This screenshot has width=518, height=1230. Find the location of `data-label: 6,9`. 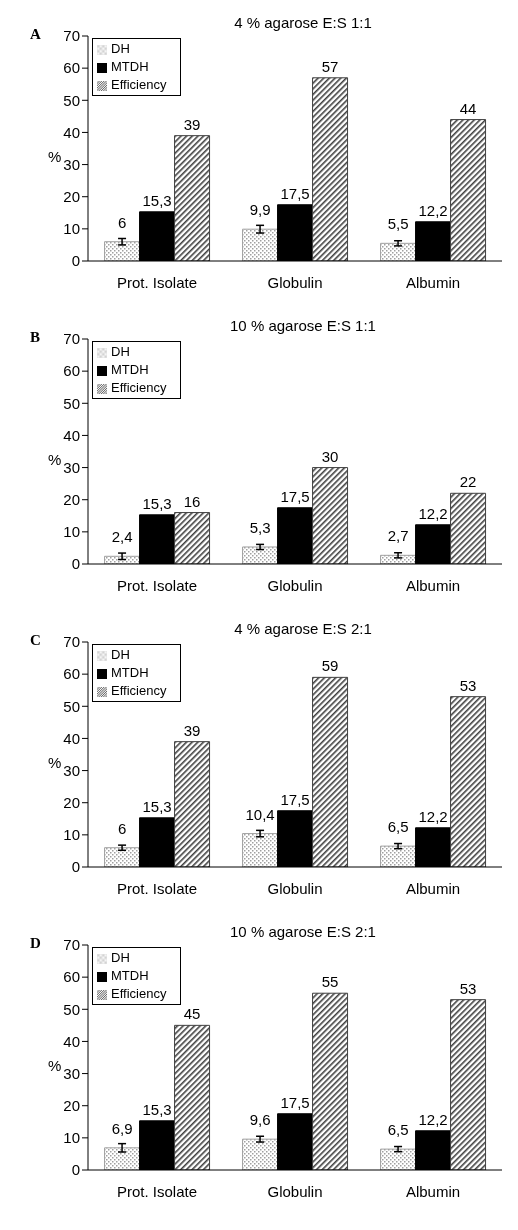

data-label: 6,9 is located at coordinates (122, 1128).